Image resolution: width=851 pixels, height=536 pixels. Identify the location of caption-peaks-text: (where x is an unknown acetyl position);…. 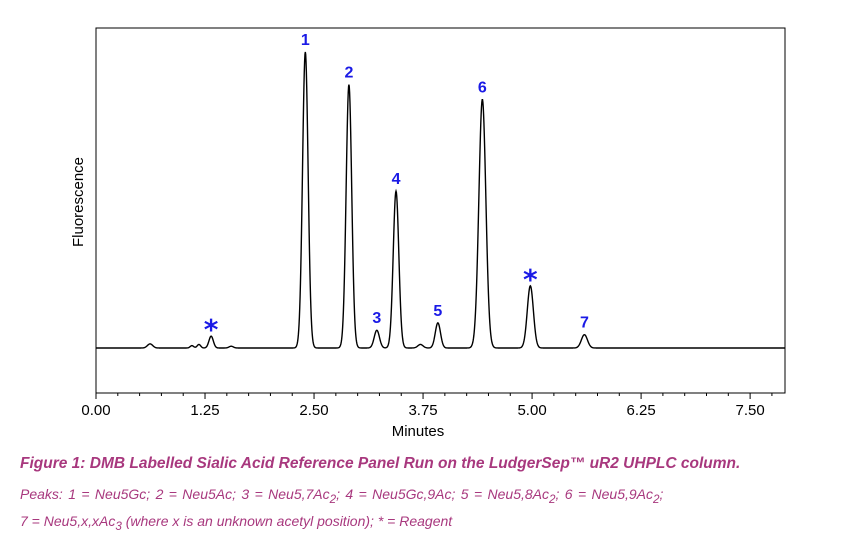
(287, 521).